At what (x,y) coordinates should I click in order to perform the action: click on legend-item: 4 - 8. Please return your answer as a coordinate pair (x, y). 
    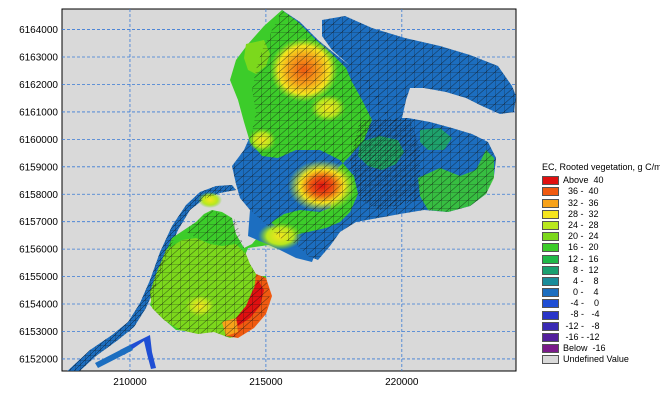
    Looking at the image, I should click on (601, 281).